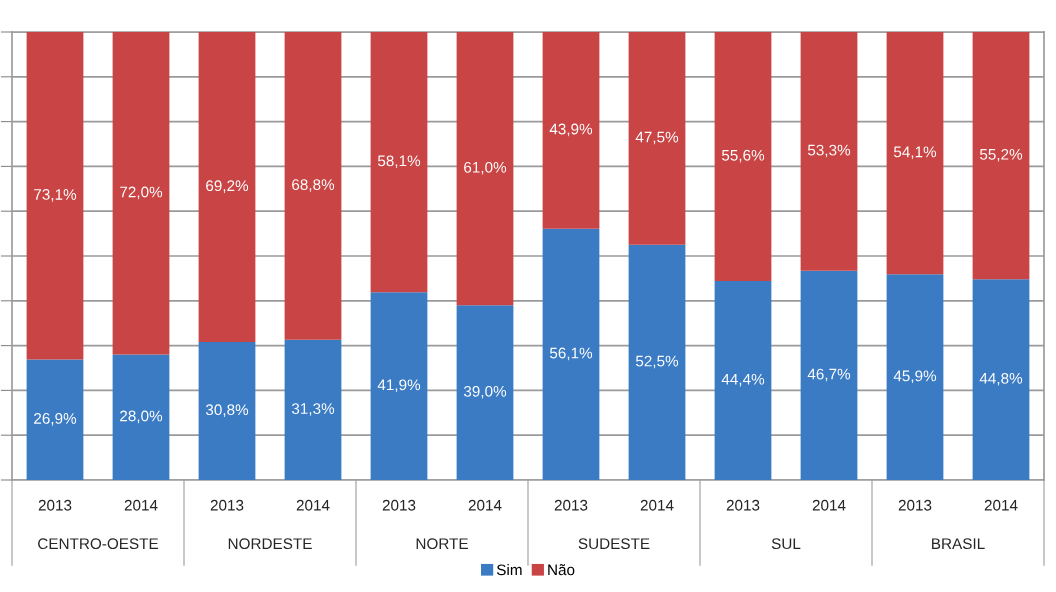 The height and width of the screenshot is (592, 1056). I want to click on data-label: 73,1%, so click(55, 195).